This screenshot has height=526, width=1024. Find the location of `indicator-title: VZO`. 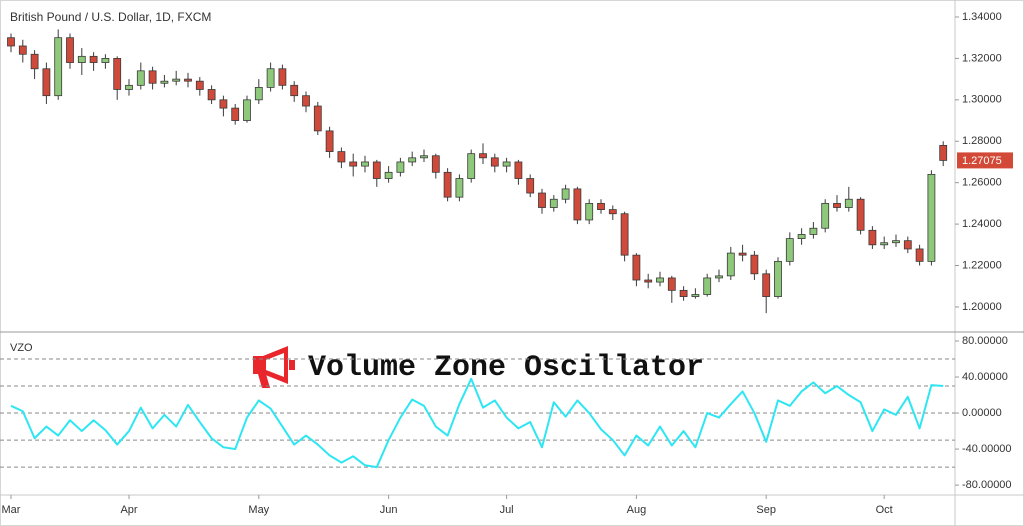

indicator-title: VZO is located at coordinates (21, 348).